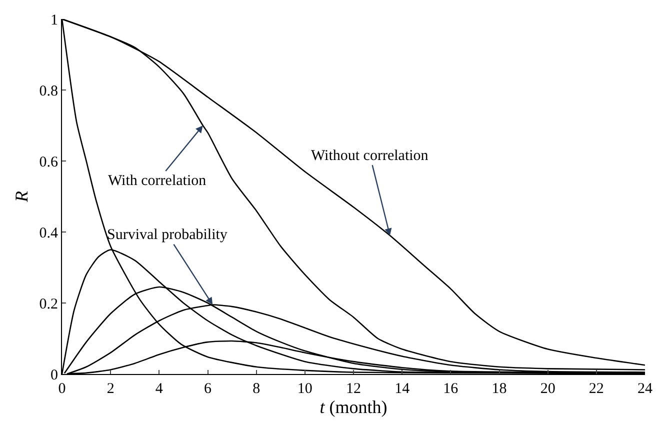 This screenshot has width=665, height=426. Describe the element at coordinates (48, 91) in the screenshot. I see `y-tick-label: 0.8` at that location.